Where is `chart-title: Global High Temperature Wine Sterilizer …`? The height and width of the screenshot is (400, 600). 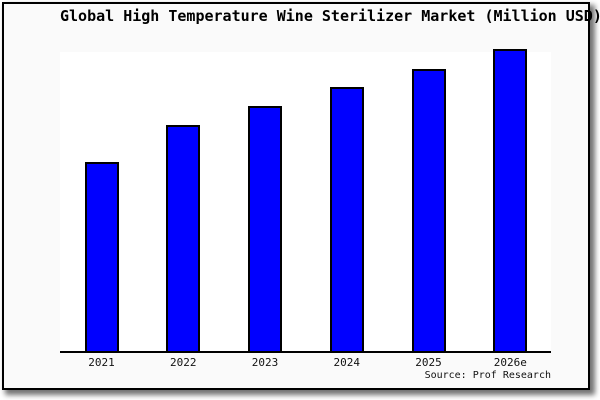
chart-title: Global High Temperature Wine Sterilizer … is located at coordinates (330, 16).